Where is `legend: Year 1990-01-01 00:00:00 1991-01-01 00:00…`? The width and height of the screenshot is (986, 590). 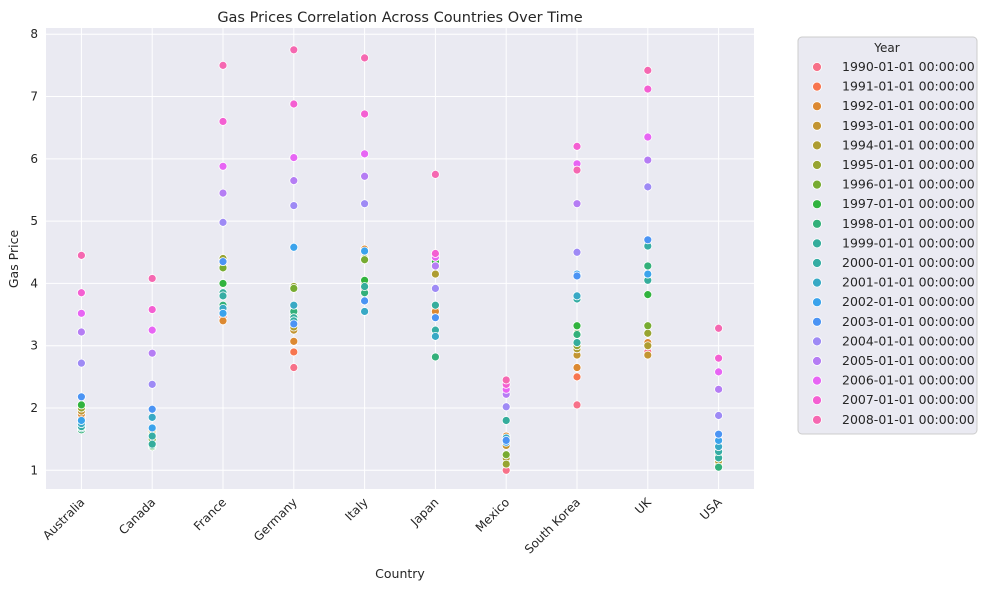 legend: Year 1990-01-01 00:00:00 1991-01-01 00:00… is located at coordinates (887, 235).